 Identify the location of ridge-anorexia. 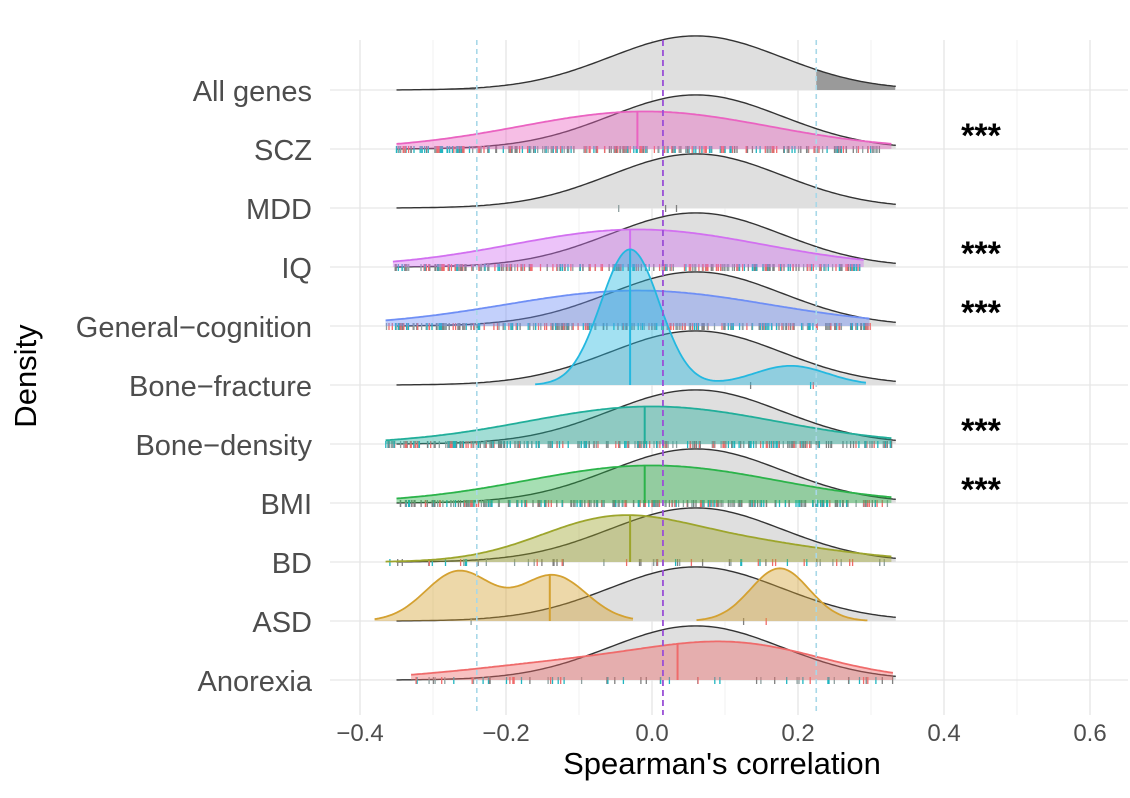
(646, 654).